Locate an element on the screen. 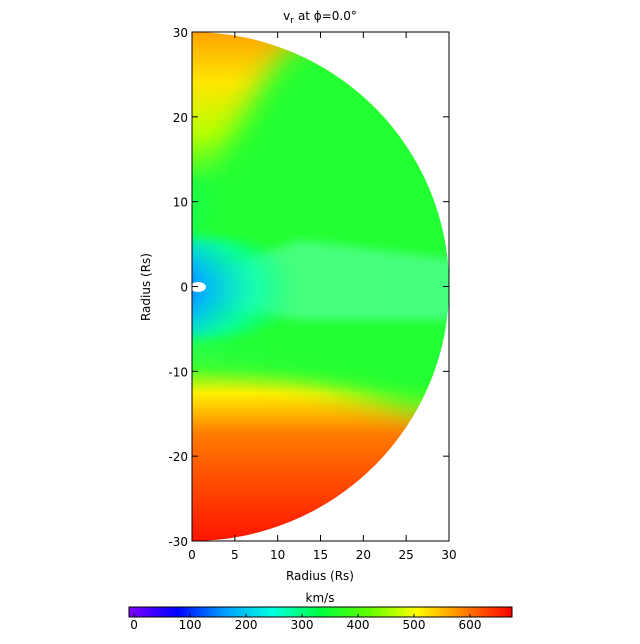 The width and height of the screenshot is (640, 644). colorbar-tick-label: 400 is located at coordinates (358, 625).